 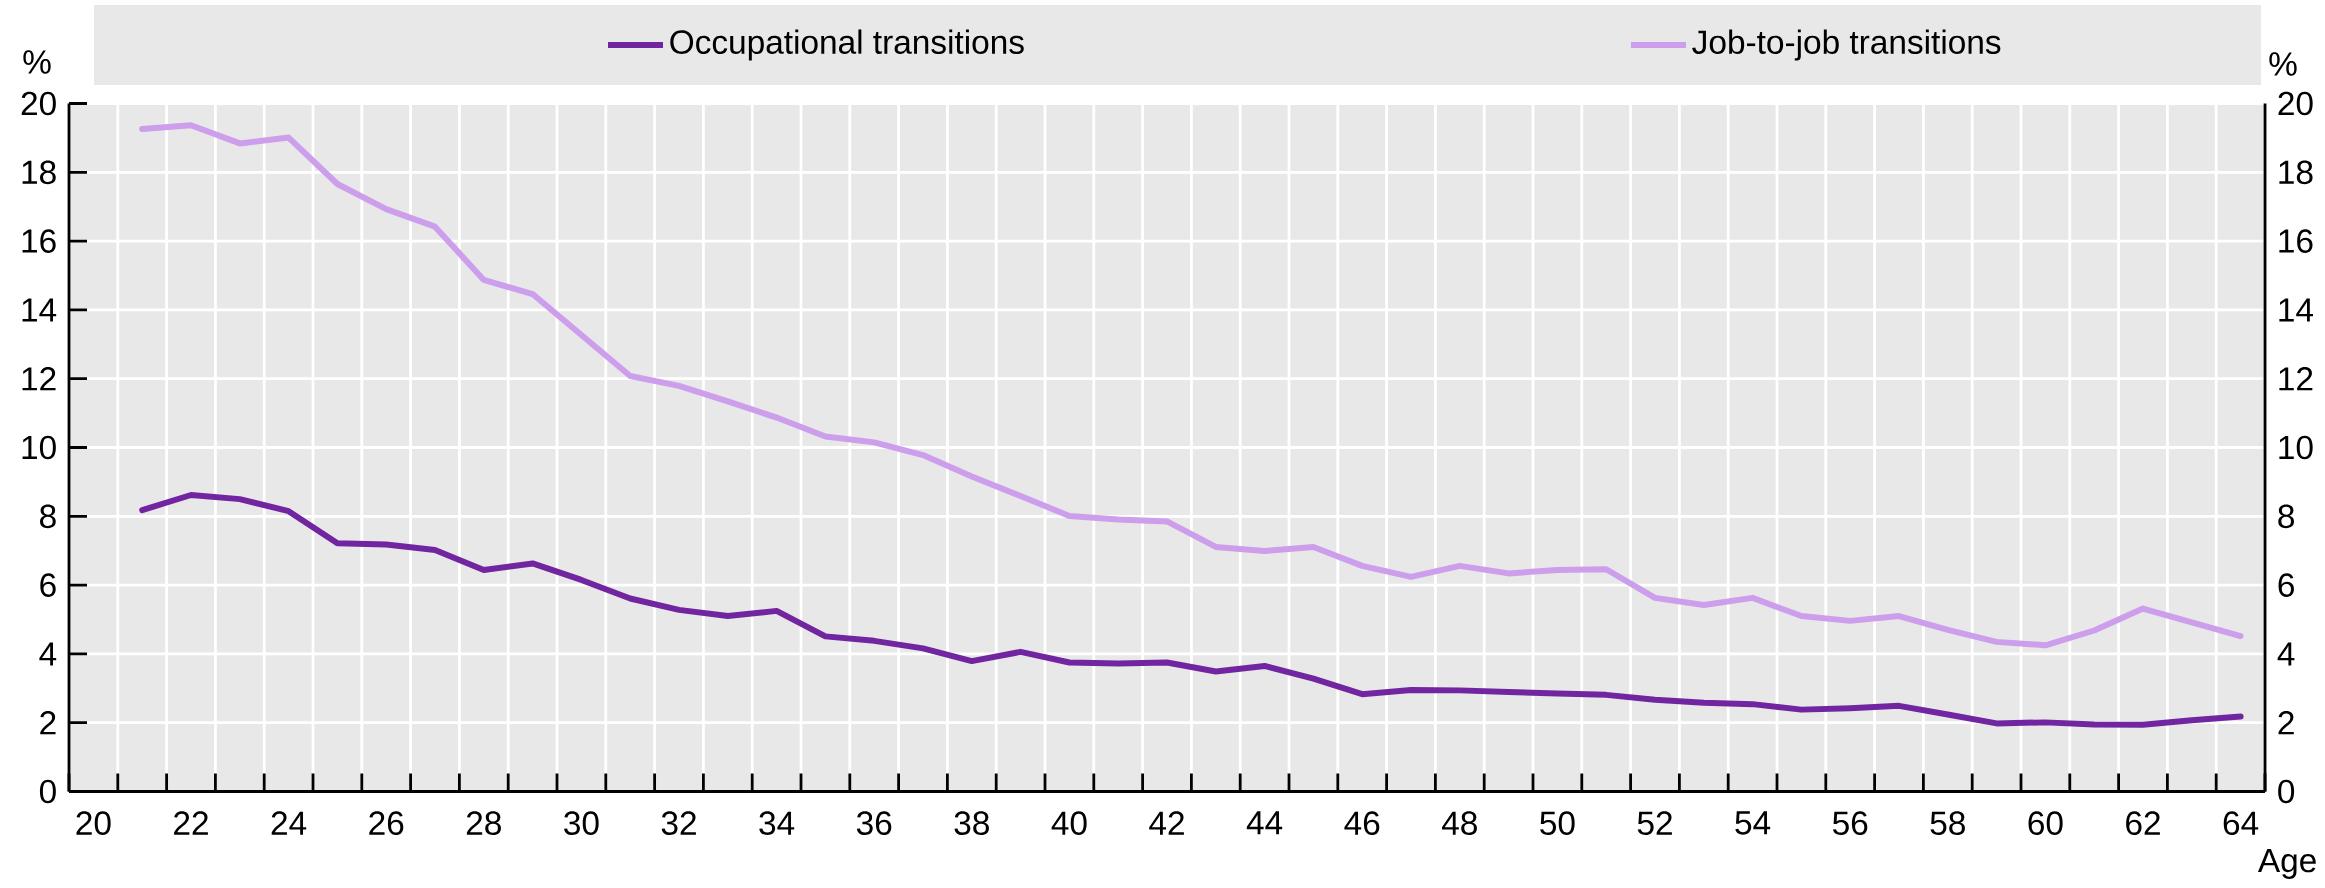 I want to click on y2-tick-label: 0, so click(x=2286, y=791).